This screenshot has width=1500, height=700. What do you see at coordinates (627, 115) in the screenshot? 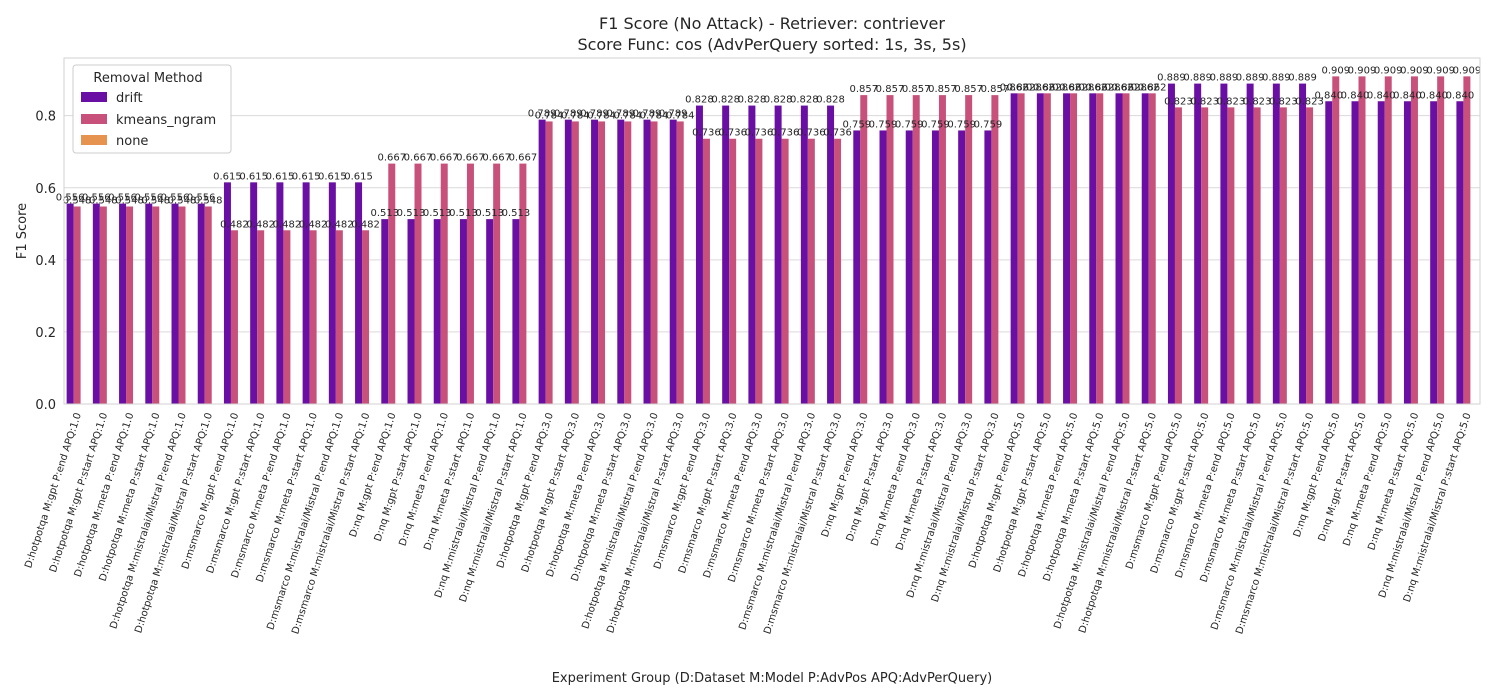
I see `value-label-kmeans_ngram: 0.784` at bounding box center [627, 115].